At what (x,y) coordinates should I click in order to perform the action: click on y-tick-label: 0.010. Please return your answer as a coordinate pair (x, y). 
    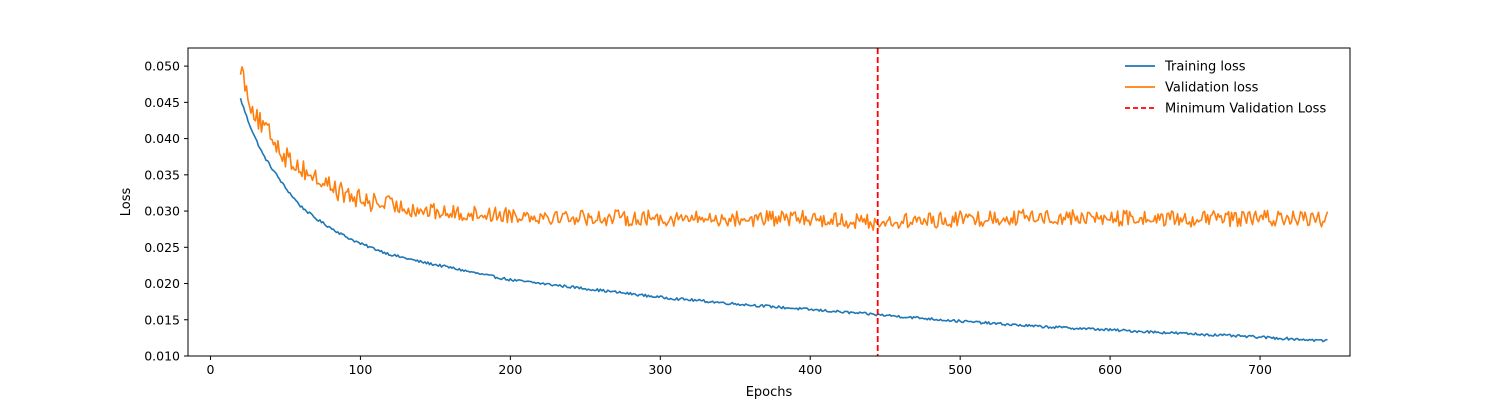
    Looking at the image, I should click on (162, 356).